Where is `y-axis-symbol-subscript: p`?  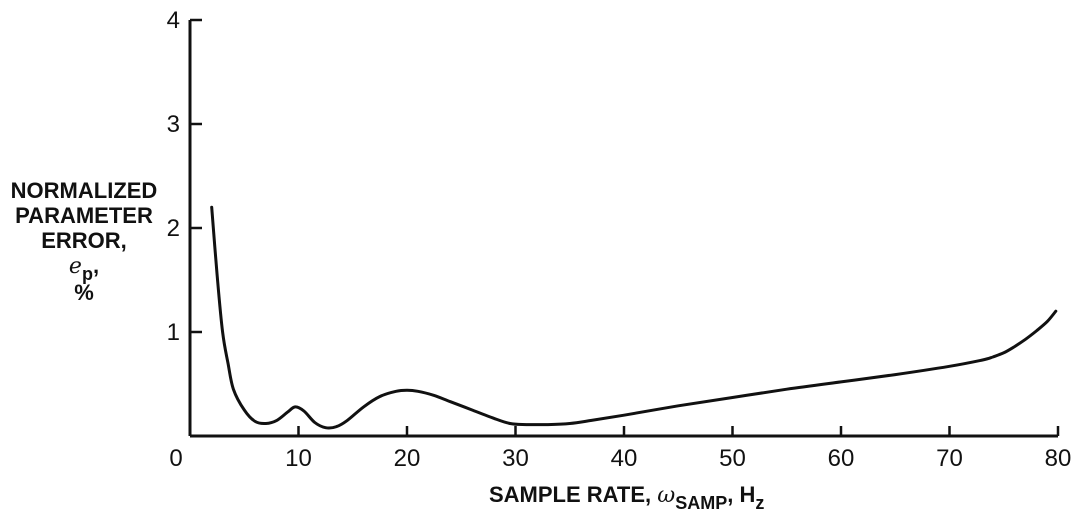 y-axis-symbol-subscript: p is located at coordinates (87, 274).